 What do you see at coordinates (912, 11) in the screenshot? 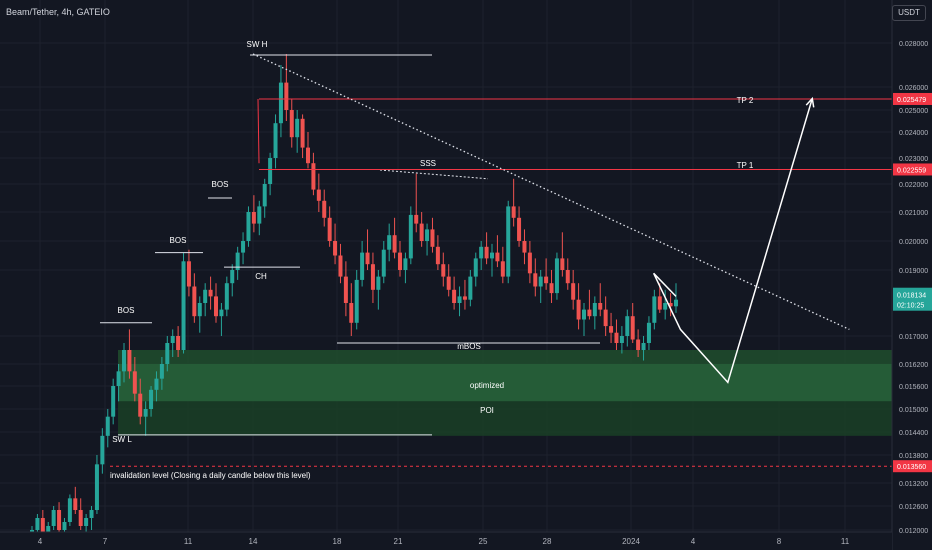
I see `currency-button: USDT` at bounding box center [912, 11].